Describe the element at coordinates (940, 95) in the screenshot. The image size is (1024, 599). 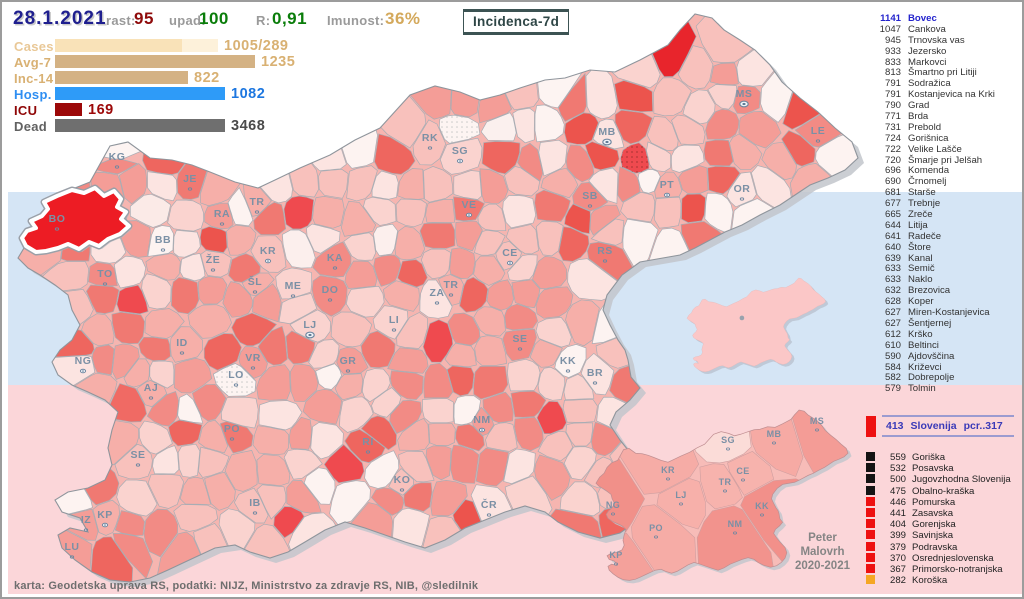
I see `municipality-list-item: 791 Kostanjevica na Krki` at that location.